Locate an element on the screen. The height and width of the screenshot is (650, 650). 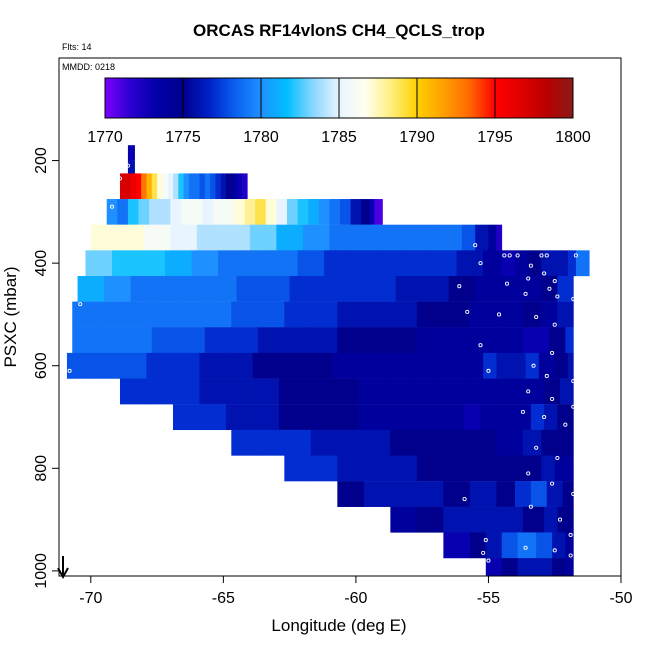
y-tick-label: 800 is located at coordinates (41, 468).